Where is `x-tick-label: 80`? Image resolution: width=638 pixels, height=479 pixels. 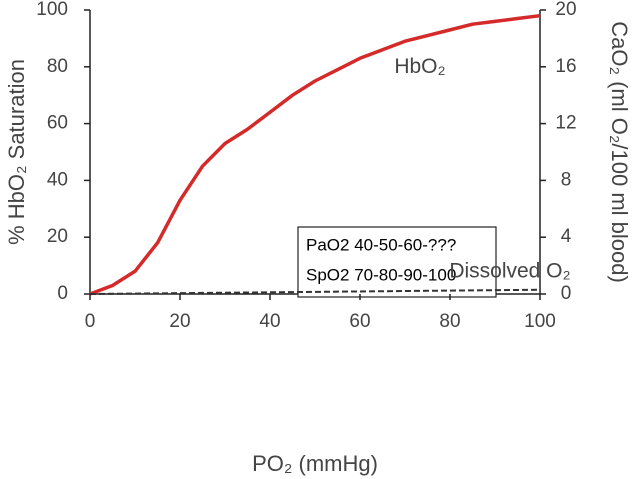 x-tick-label: 80 is located at coordinates (449, 321).